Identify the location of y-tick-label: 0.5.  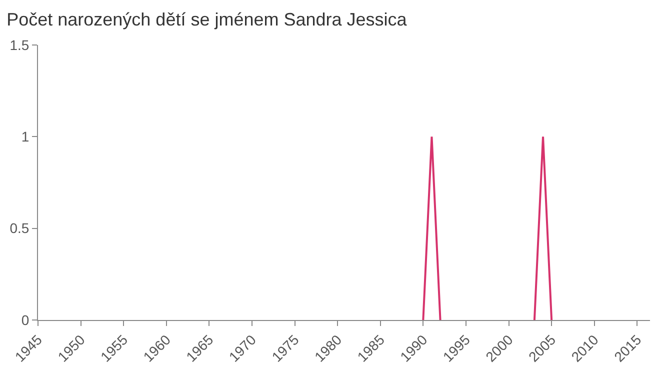
(20, 228).